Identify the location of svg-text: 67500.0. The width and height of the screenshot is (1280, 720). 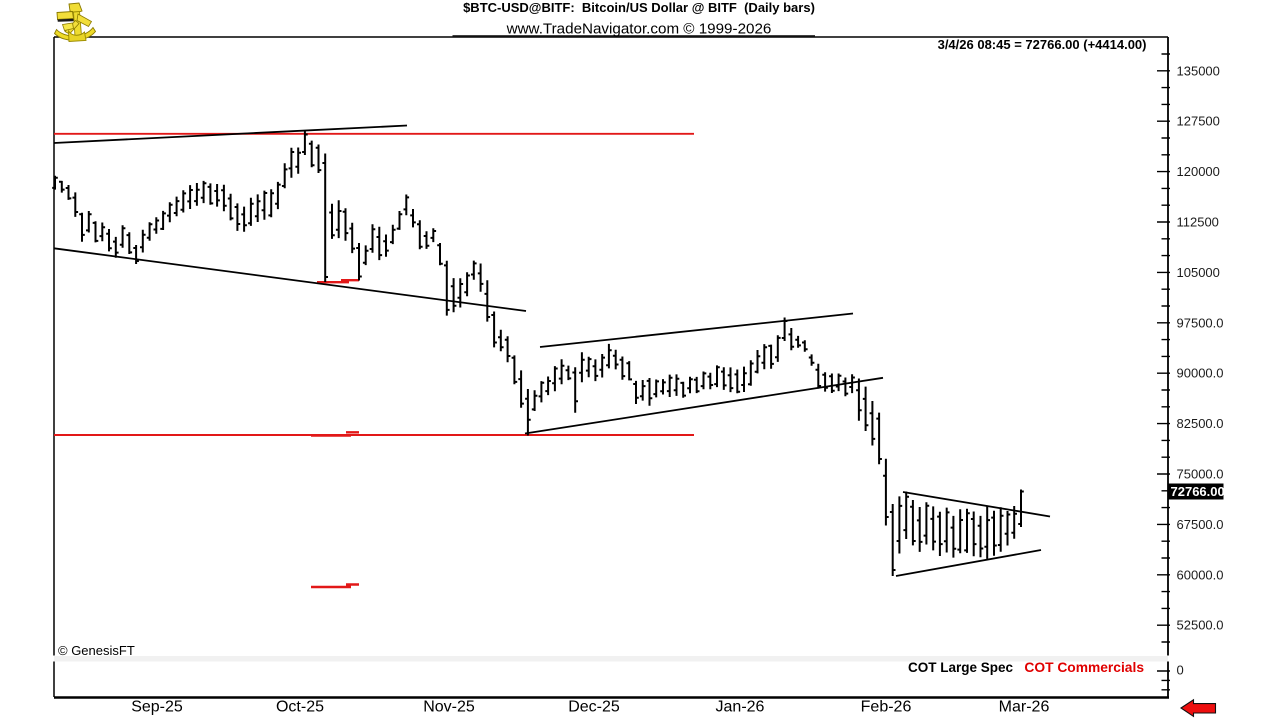
(1200, 524).